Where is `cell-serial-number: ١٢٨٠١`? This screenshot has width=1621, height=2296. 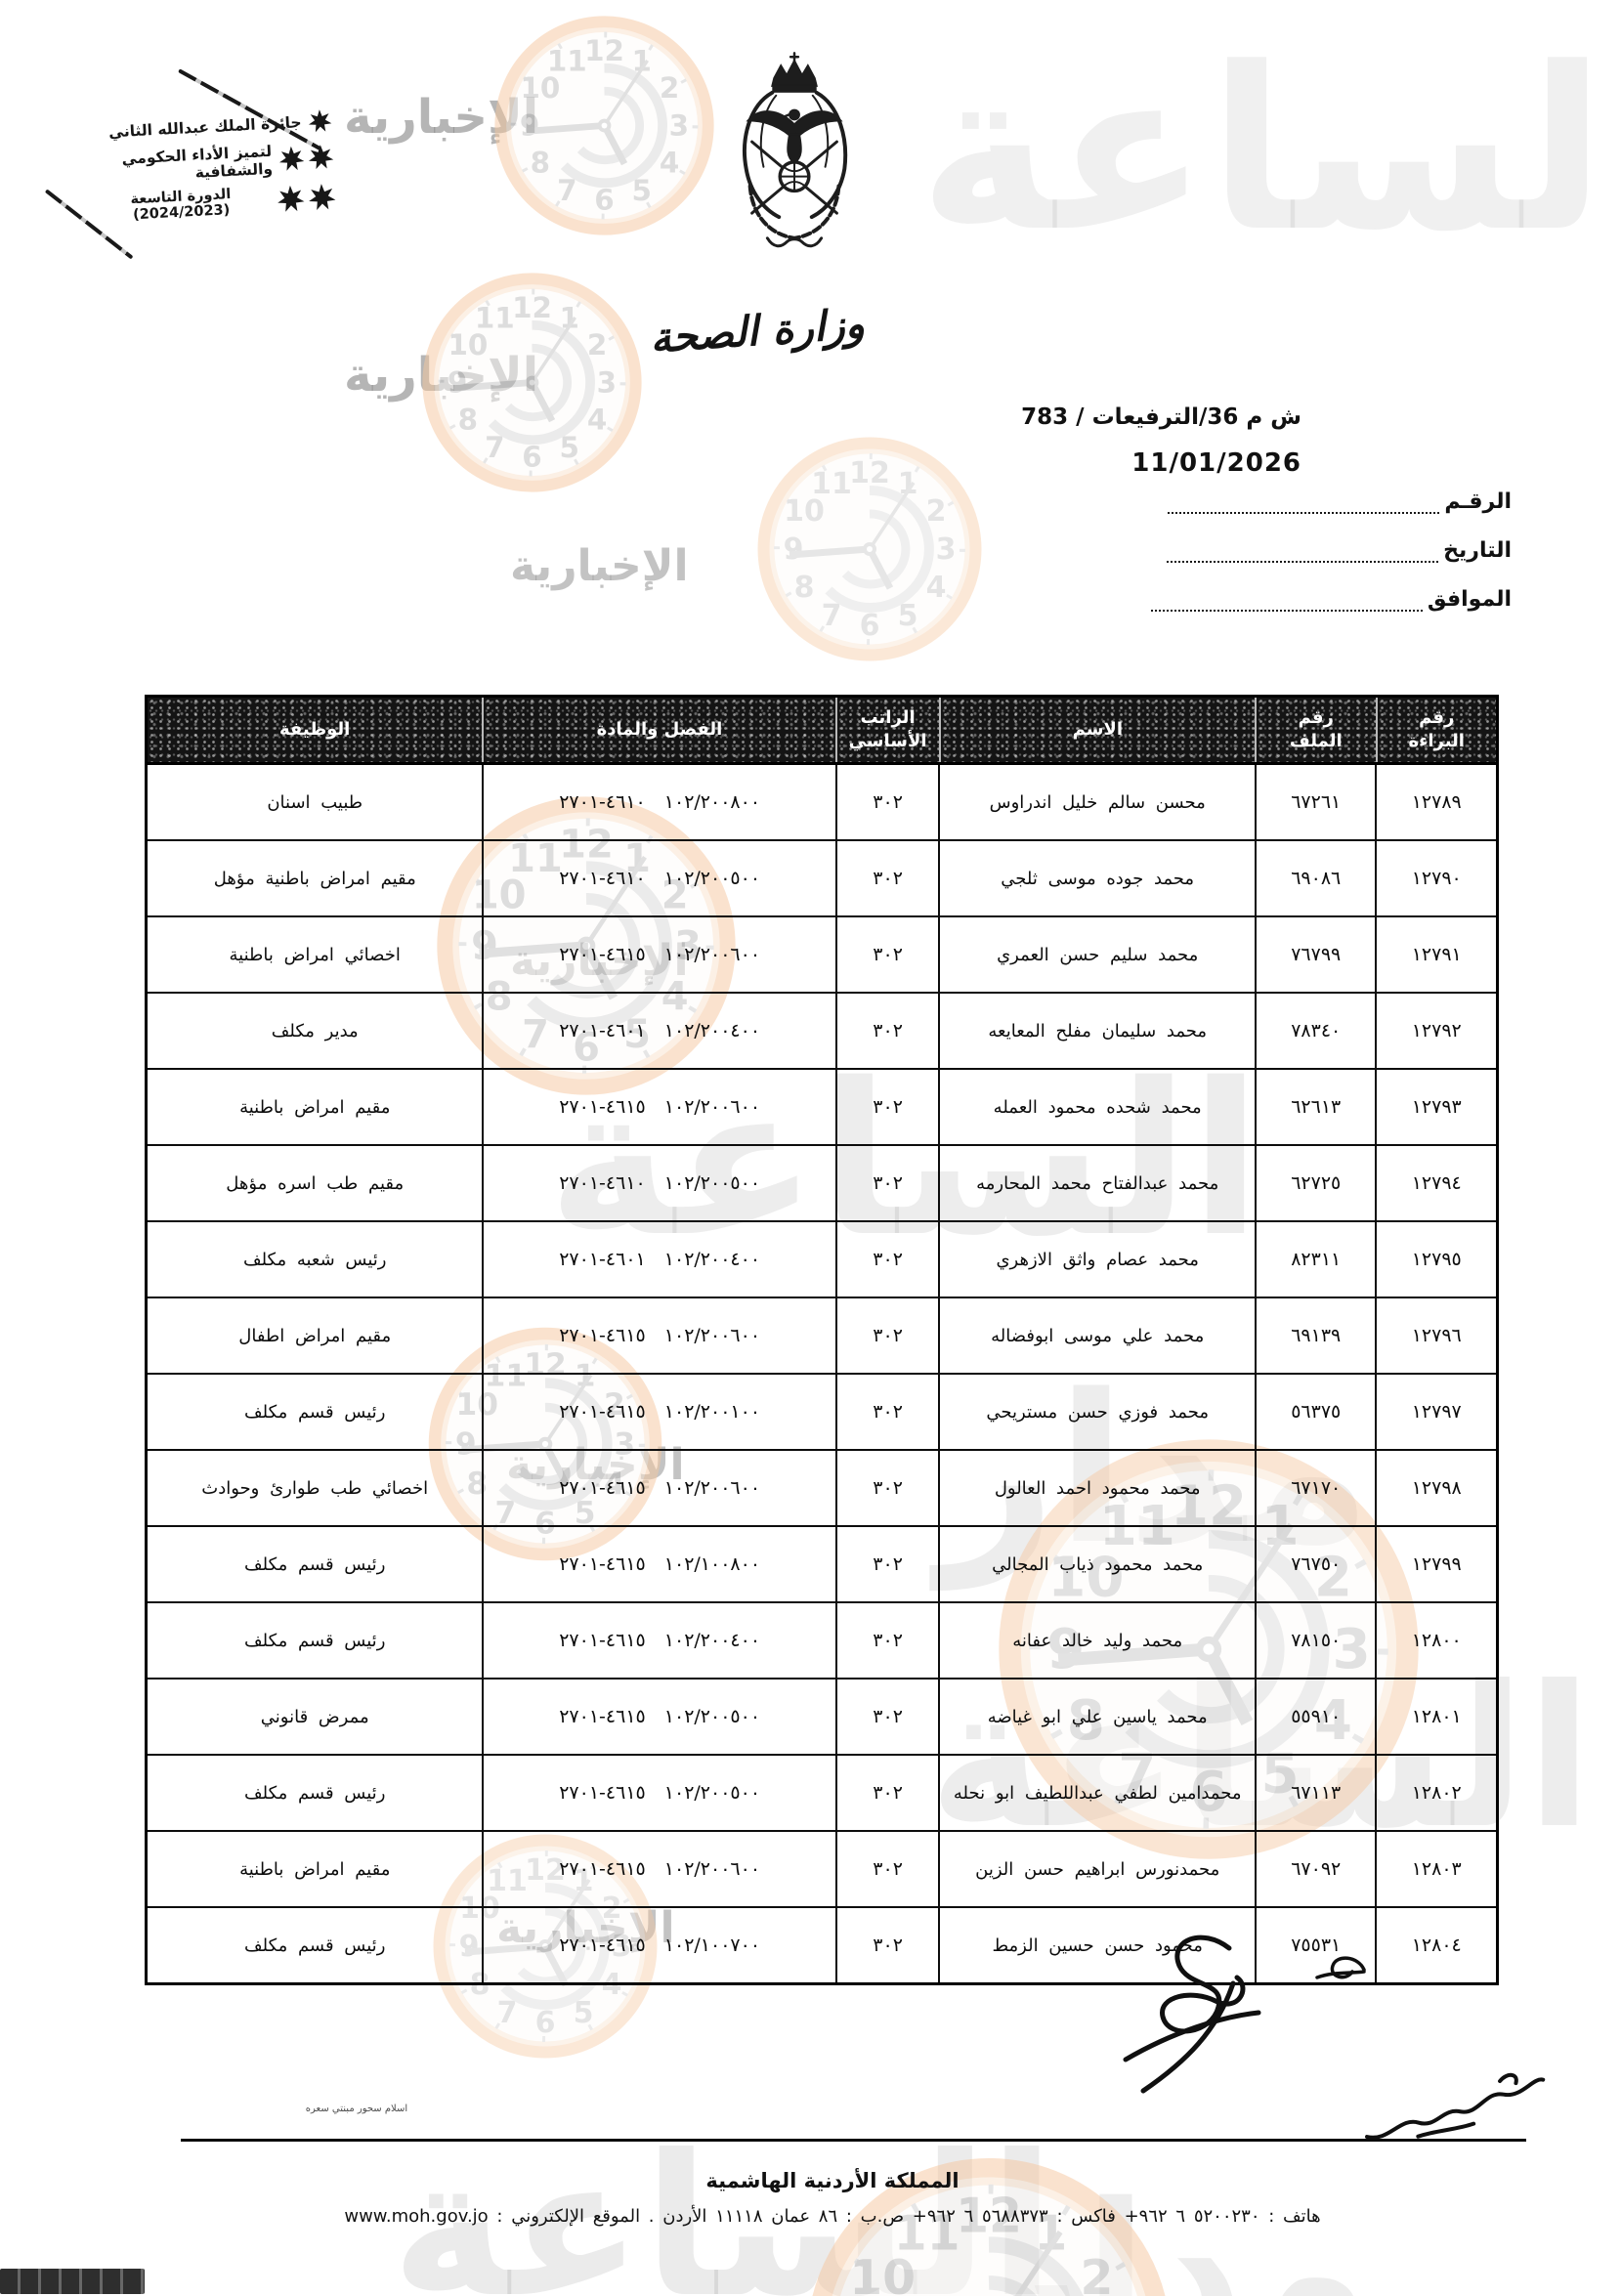
cell-serial-number: ١٢٨٠١ is located at coordinates (1435, 1716).